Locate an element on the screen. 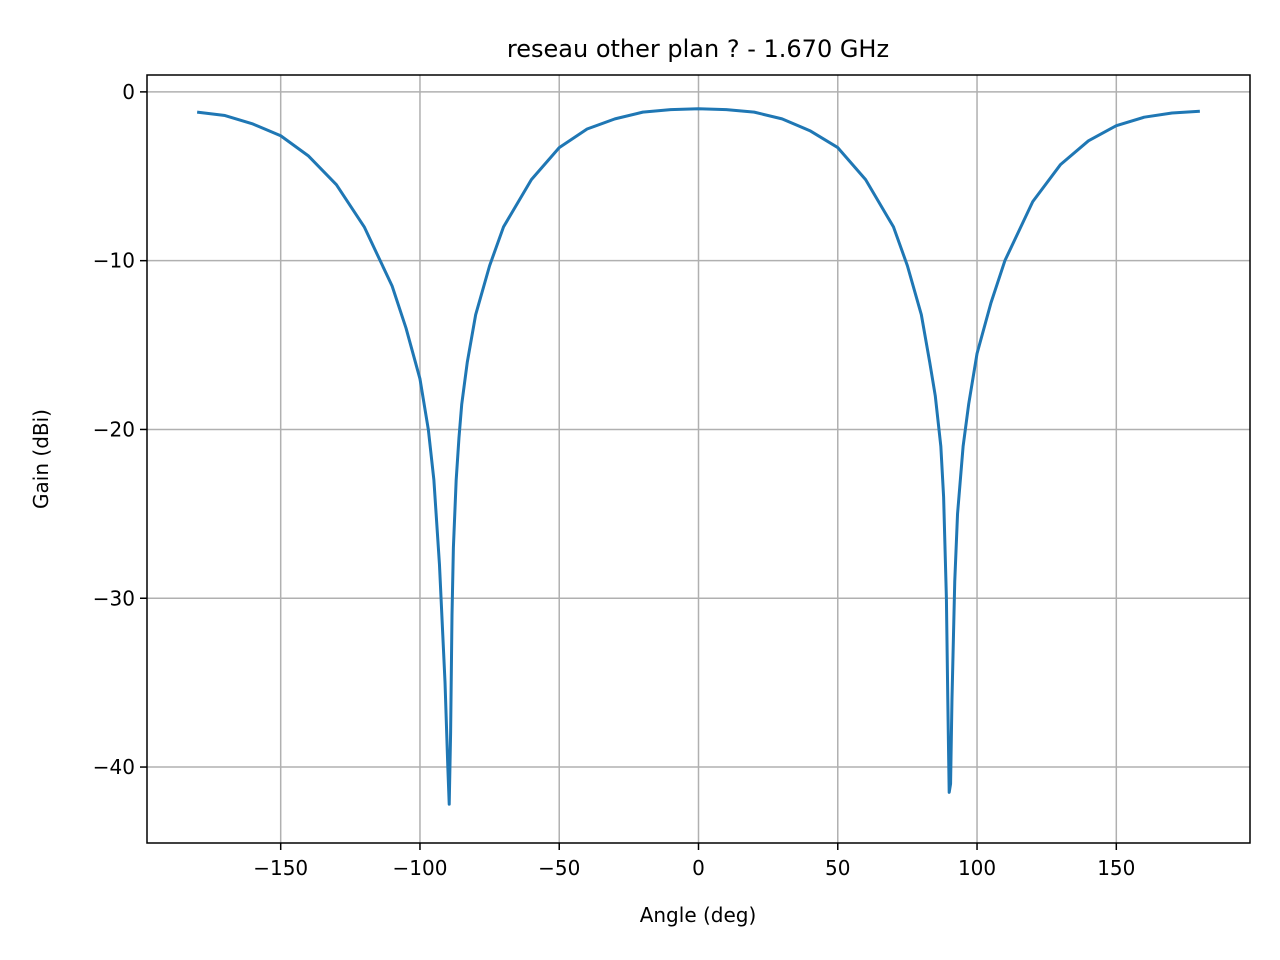 This screenshot has width=1280, height=960. y-tick-label: −20 is located at coordinates (114, 429).